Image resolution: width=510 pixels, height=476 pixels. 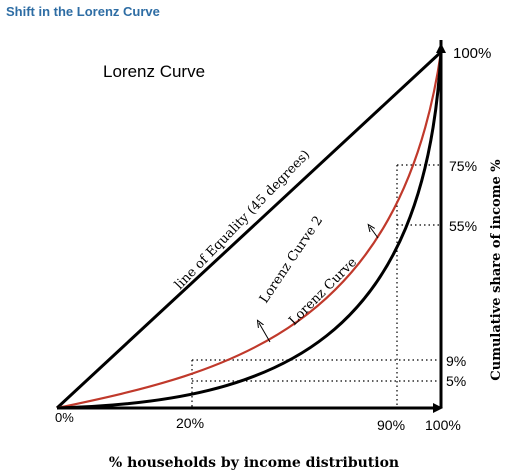 I want to click on lorenz-curve-1-label: Lorenz Curve, so click(x=323, y=292).